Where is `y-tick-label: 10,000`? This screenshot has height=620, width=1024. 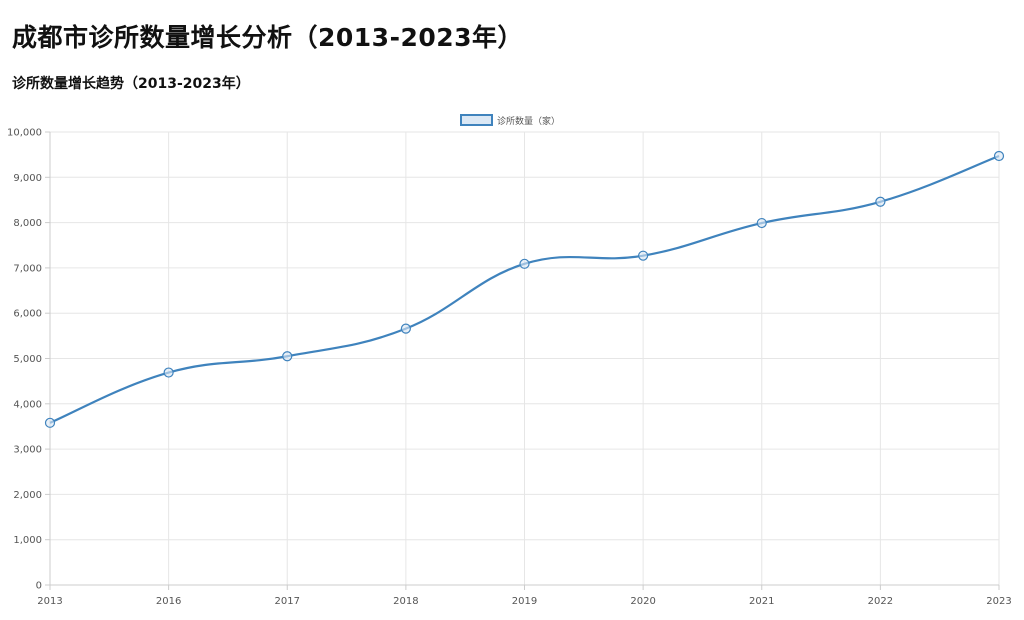
y-tick-label: 10,000 is located at coordinates (24, 133).